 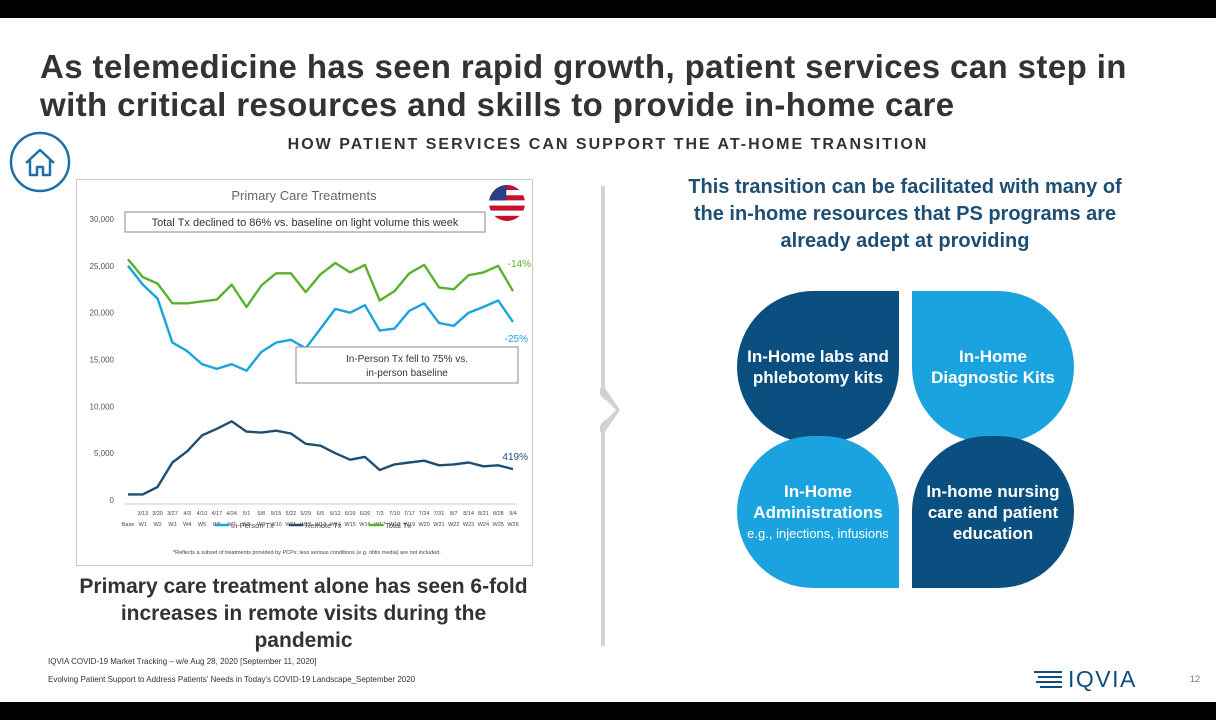 I want to click on annotation-box-in-person, so click(x=407, y=365).